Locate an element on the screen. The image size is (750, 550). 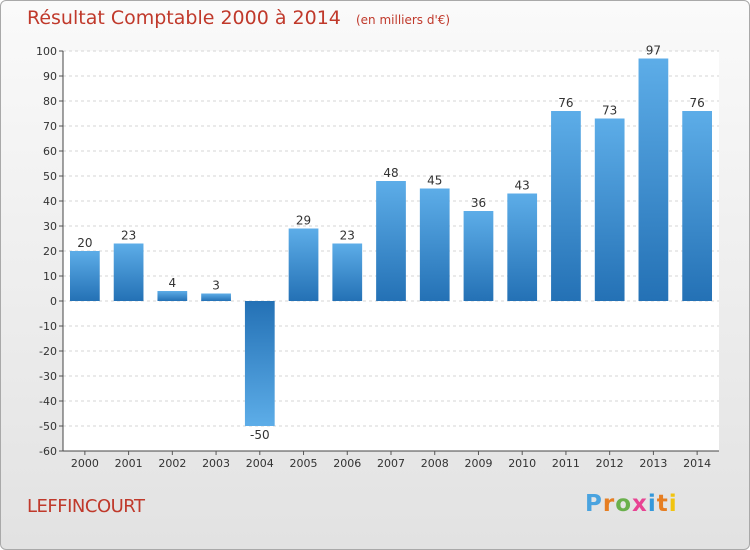
y-tick-label: -60 is located at coordinates (48, 451).